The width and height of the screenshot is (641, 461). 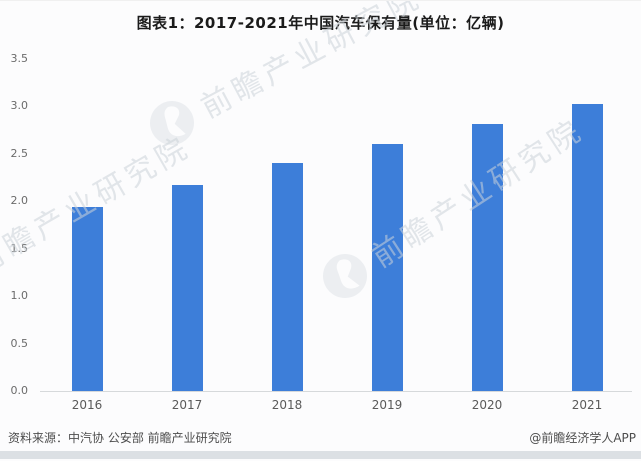 What do you see at coordinates (120, 438) in the screenshot?
I see `data-source-text: 资料来源：中汽协 公安部 前瞻产业研究院` at bounding box center [120, 438].